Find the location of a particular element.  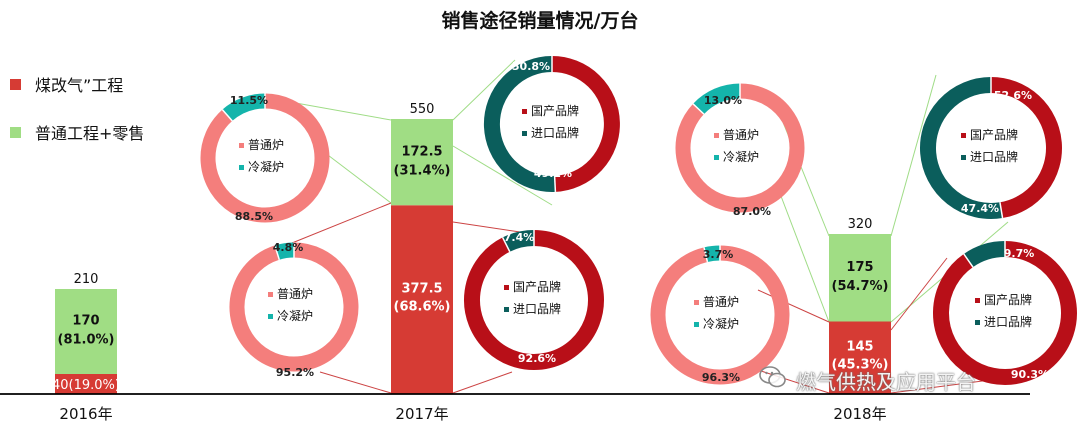

donut-pct-2017-coal-brand-1: 7.4% is located at coordinates (519, 237).